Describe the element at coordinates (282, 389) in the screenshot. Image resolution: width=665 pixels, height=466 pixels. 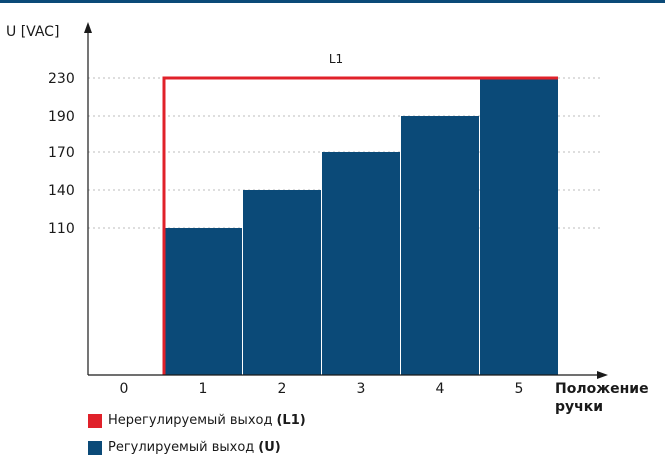
I see `x-tick-label: 2` at that location.